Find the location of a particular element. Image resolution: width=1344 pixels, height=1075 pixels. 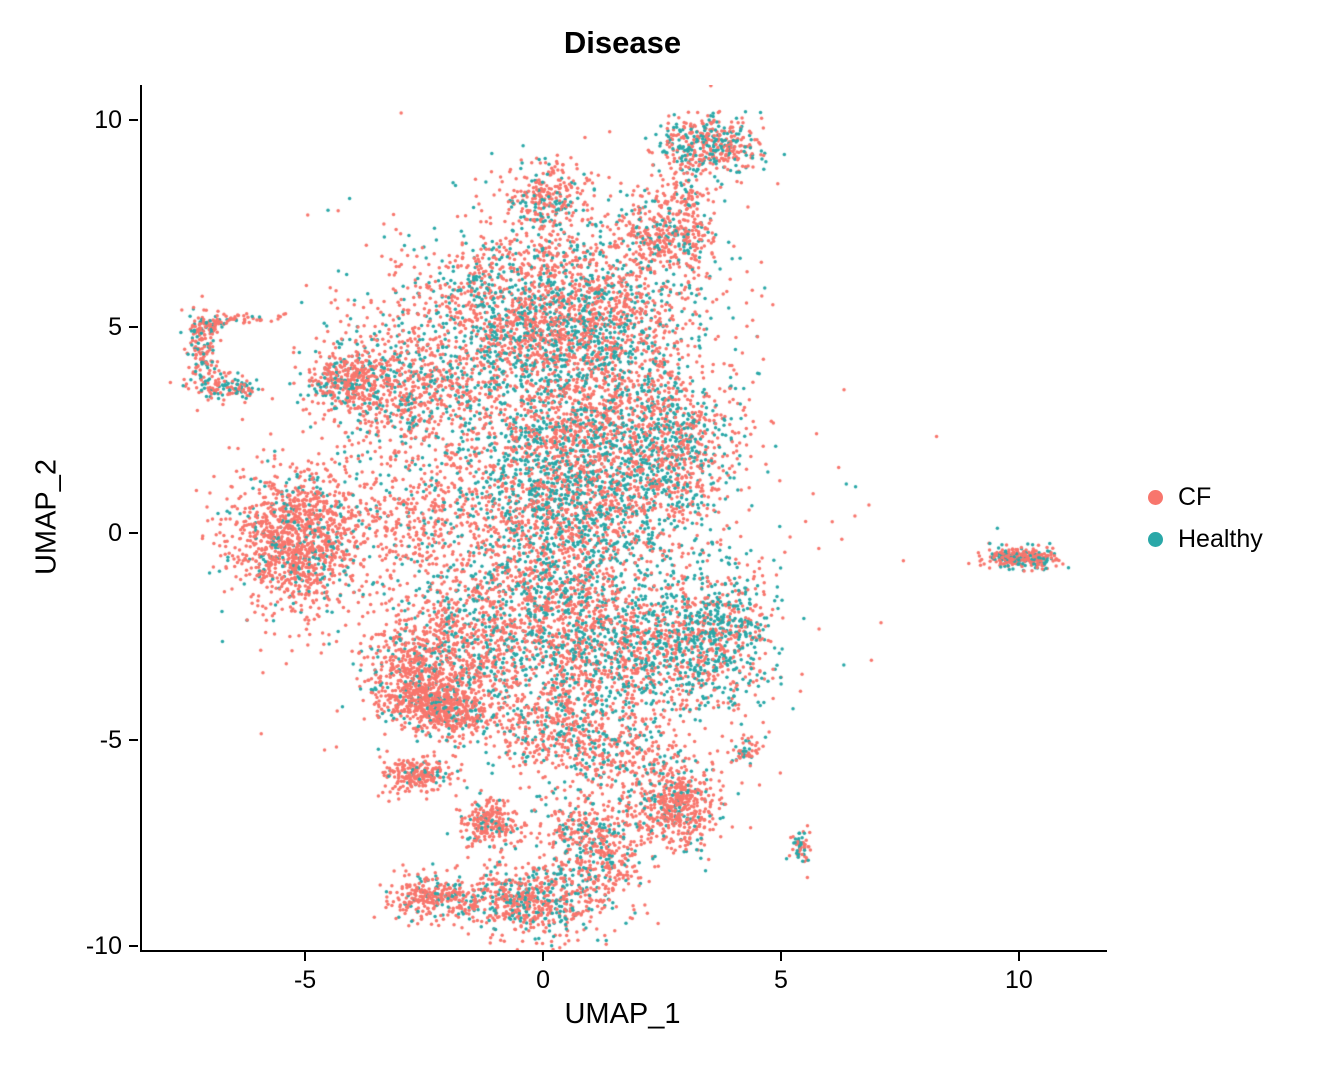

x-tick-label: -5 is located at coordinates (305, 980).